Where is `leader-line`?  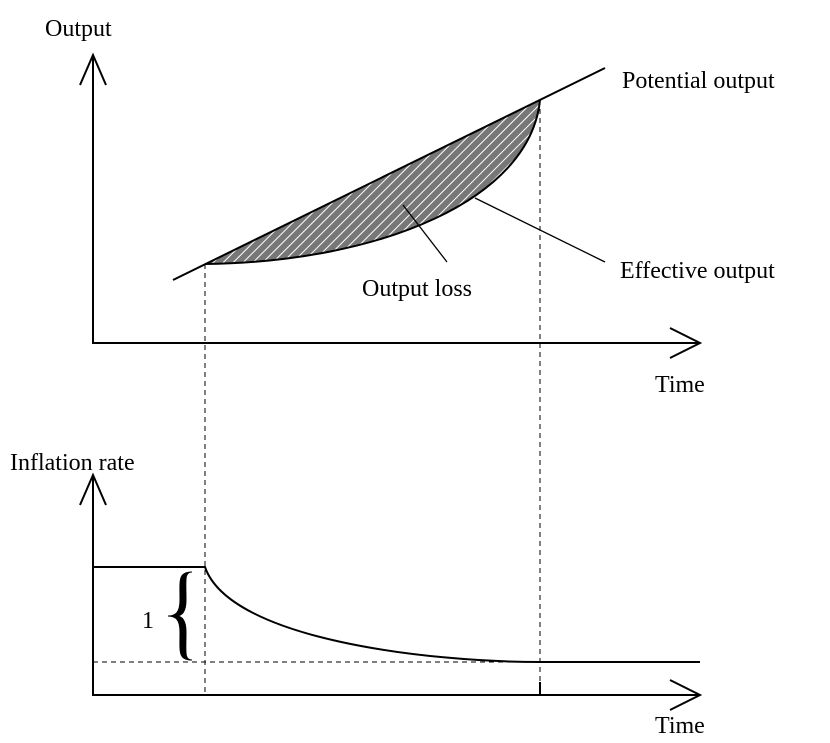 leader-line is located at coordinates (425, 233).